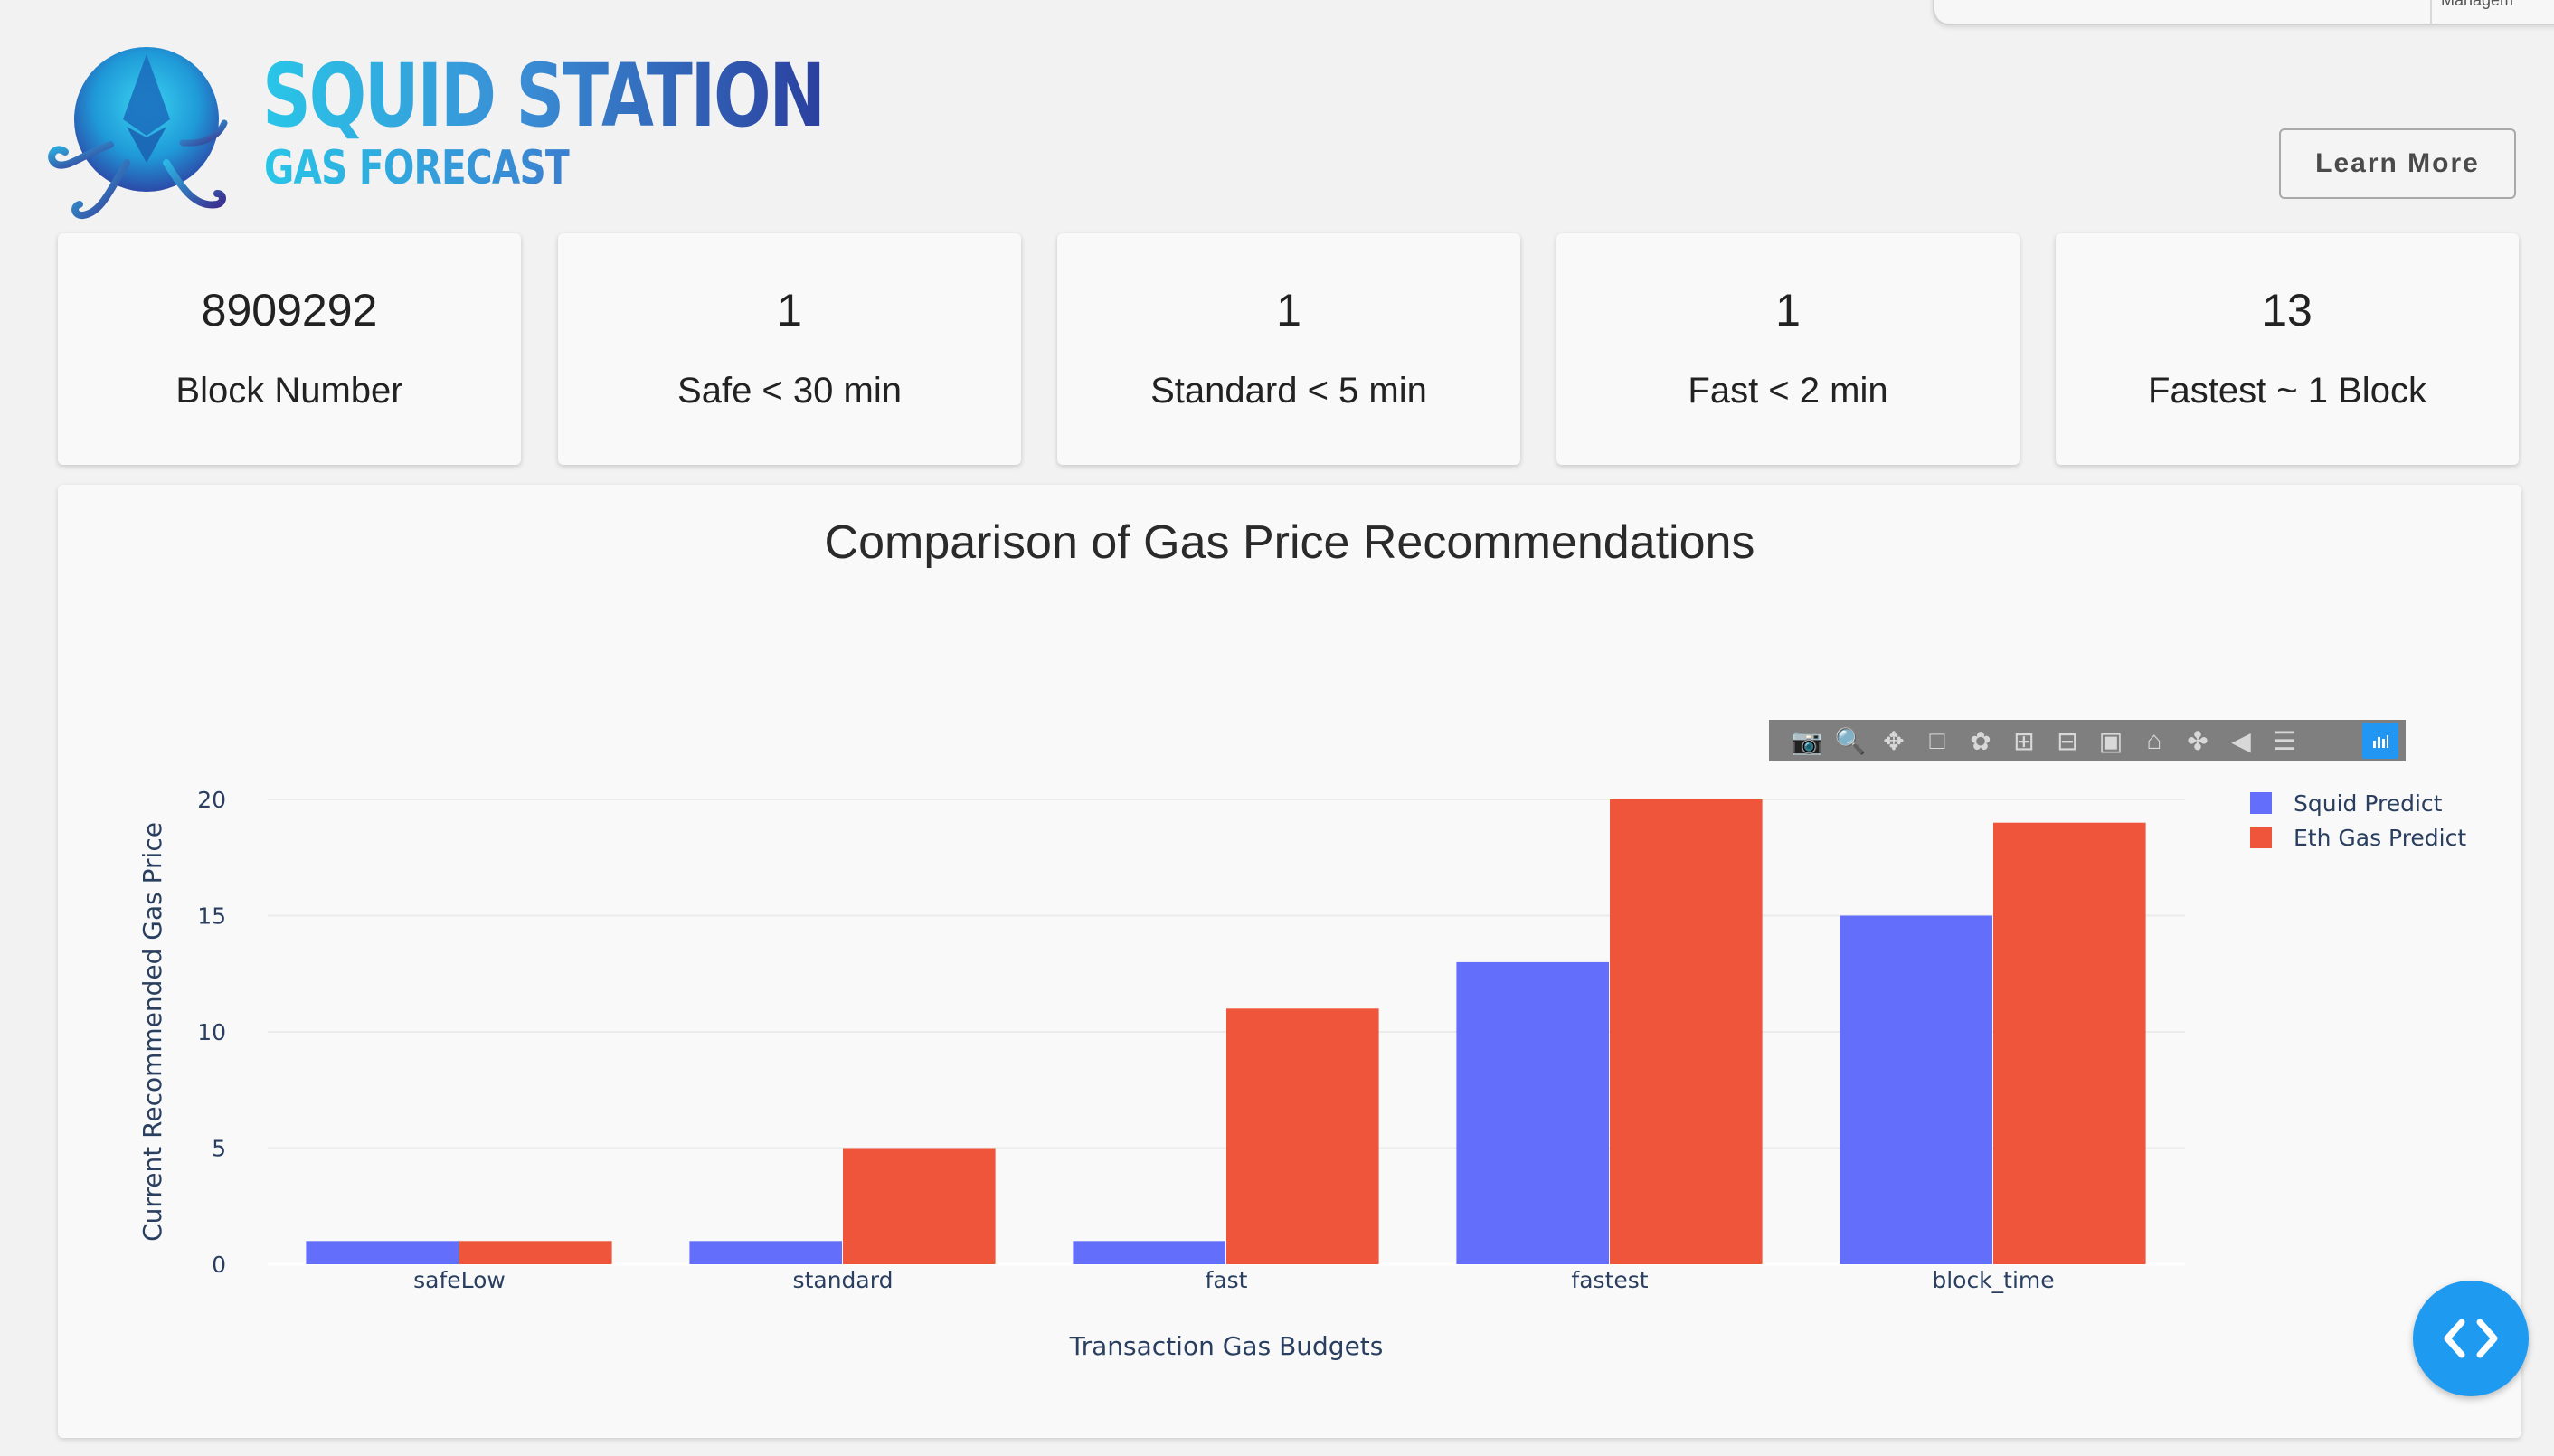 The width and height of the screenshot is (2554, 1456). I want to click on spike-lines-icon: ✤, so click(2198, 741).